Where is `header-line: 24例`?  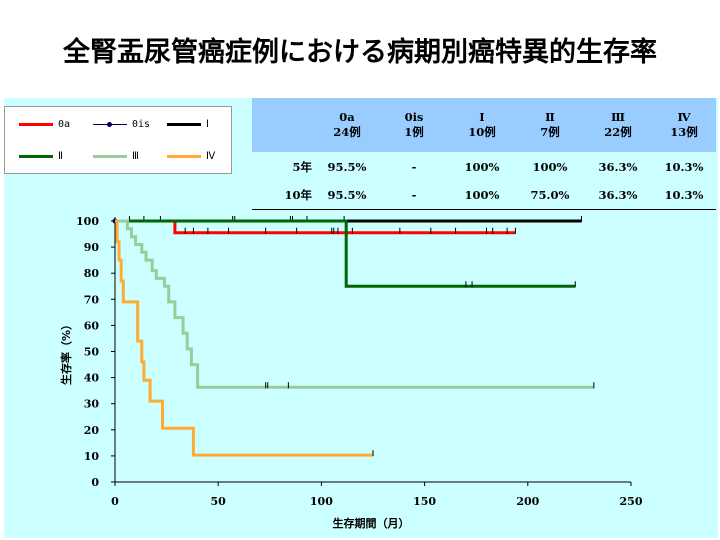
header-line: 24例 is located at coordinates (347, 132).